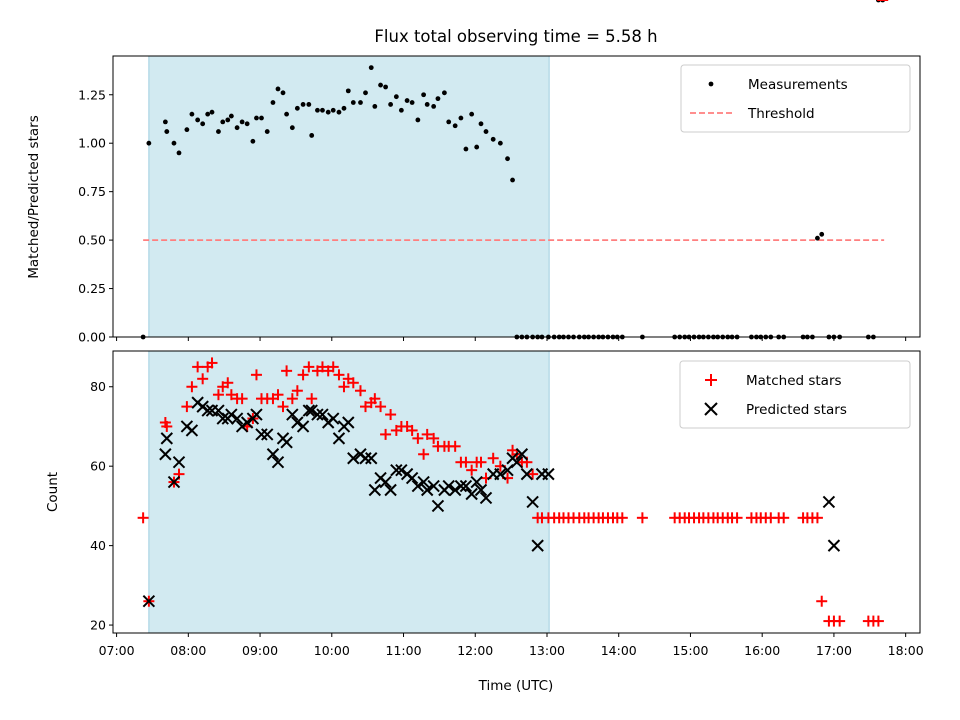 This screenshot has height=720, width=960. What do you see at coordinates (794, 381) in the screenshot?
I see `legend-matched-label: Matched stars` at bounding box center [794, 381].